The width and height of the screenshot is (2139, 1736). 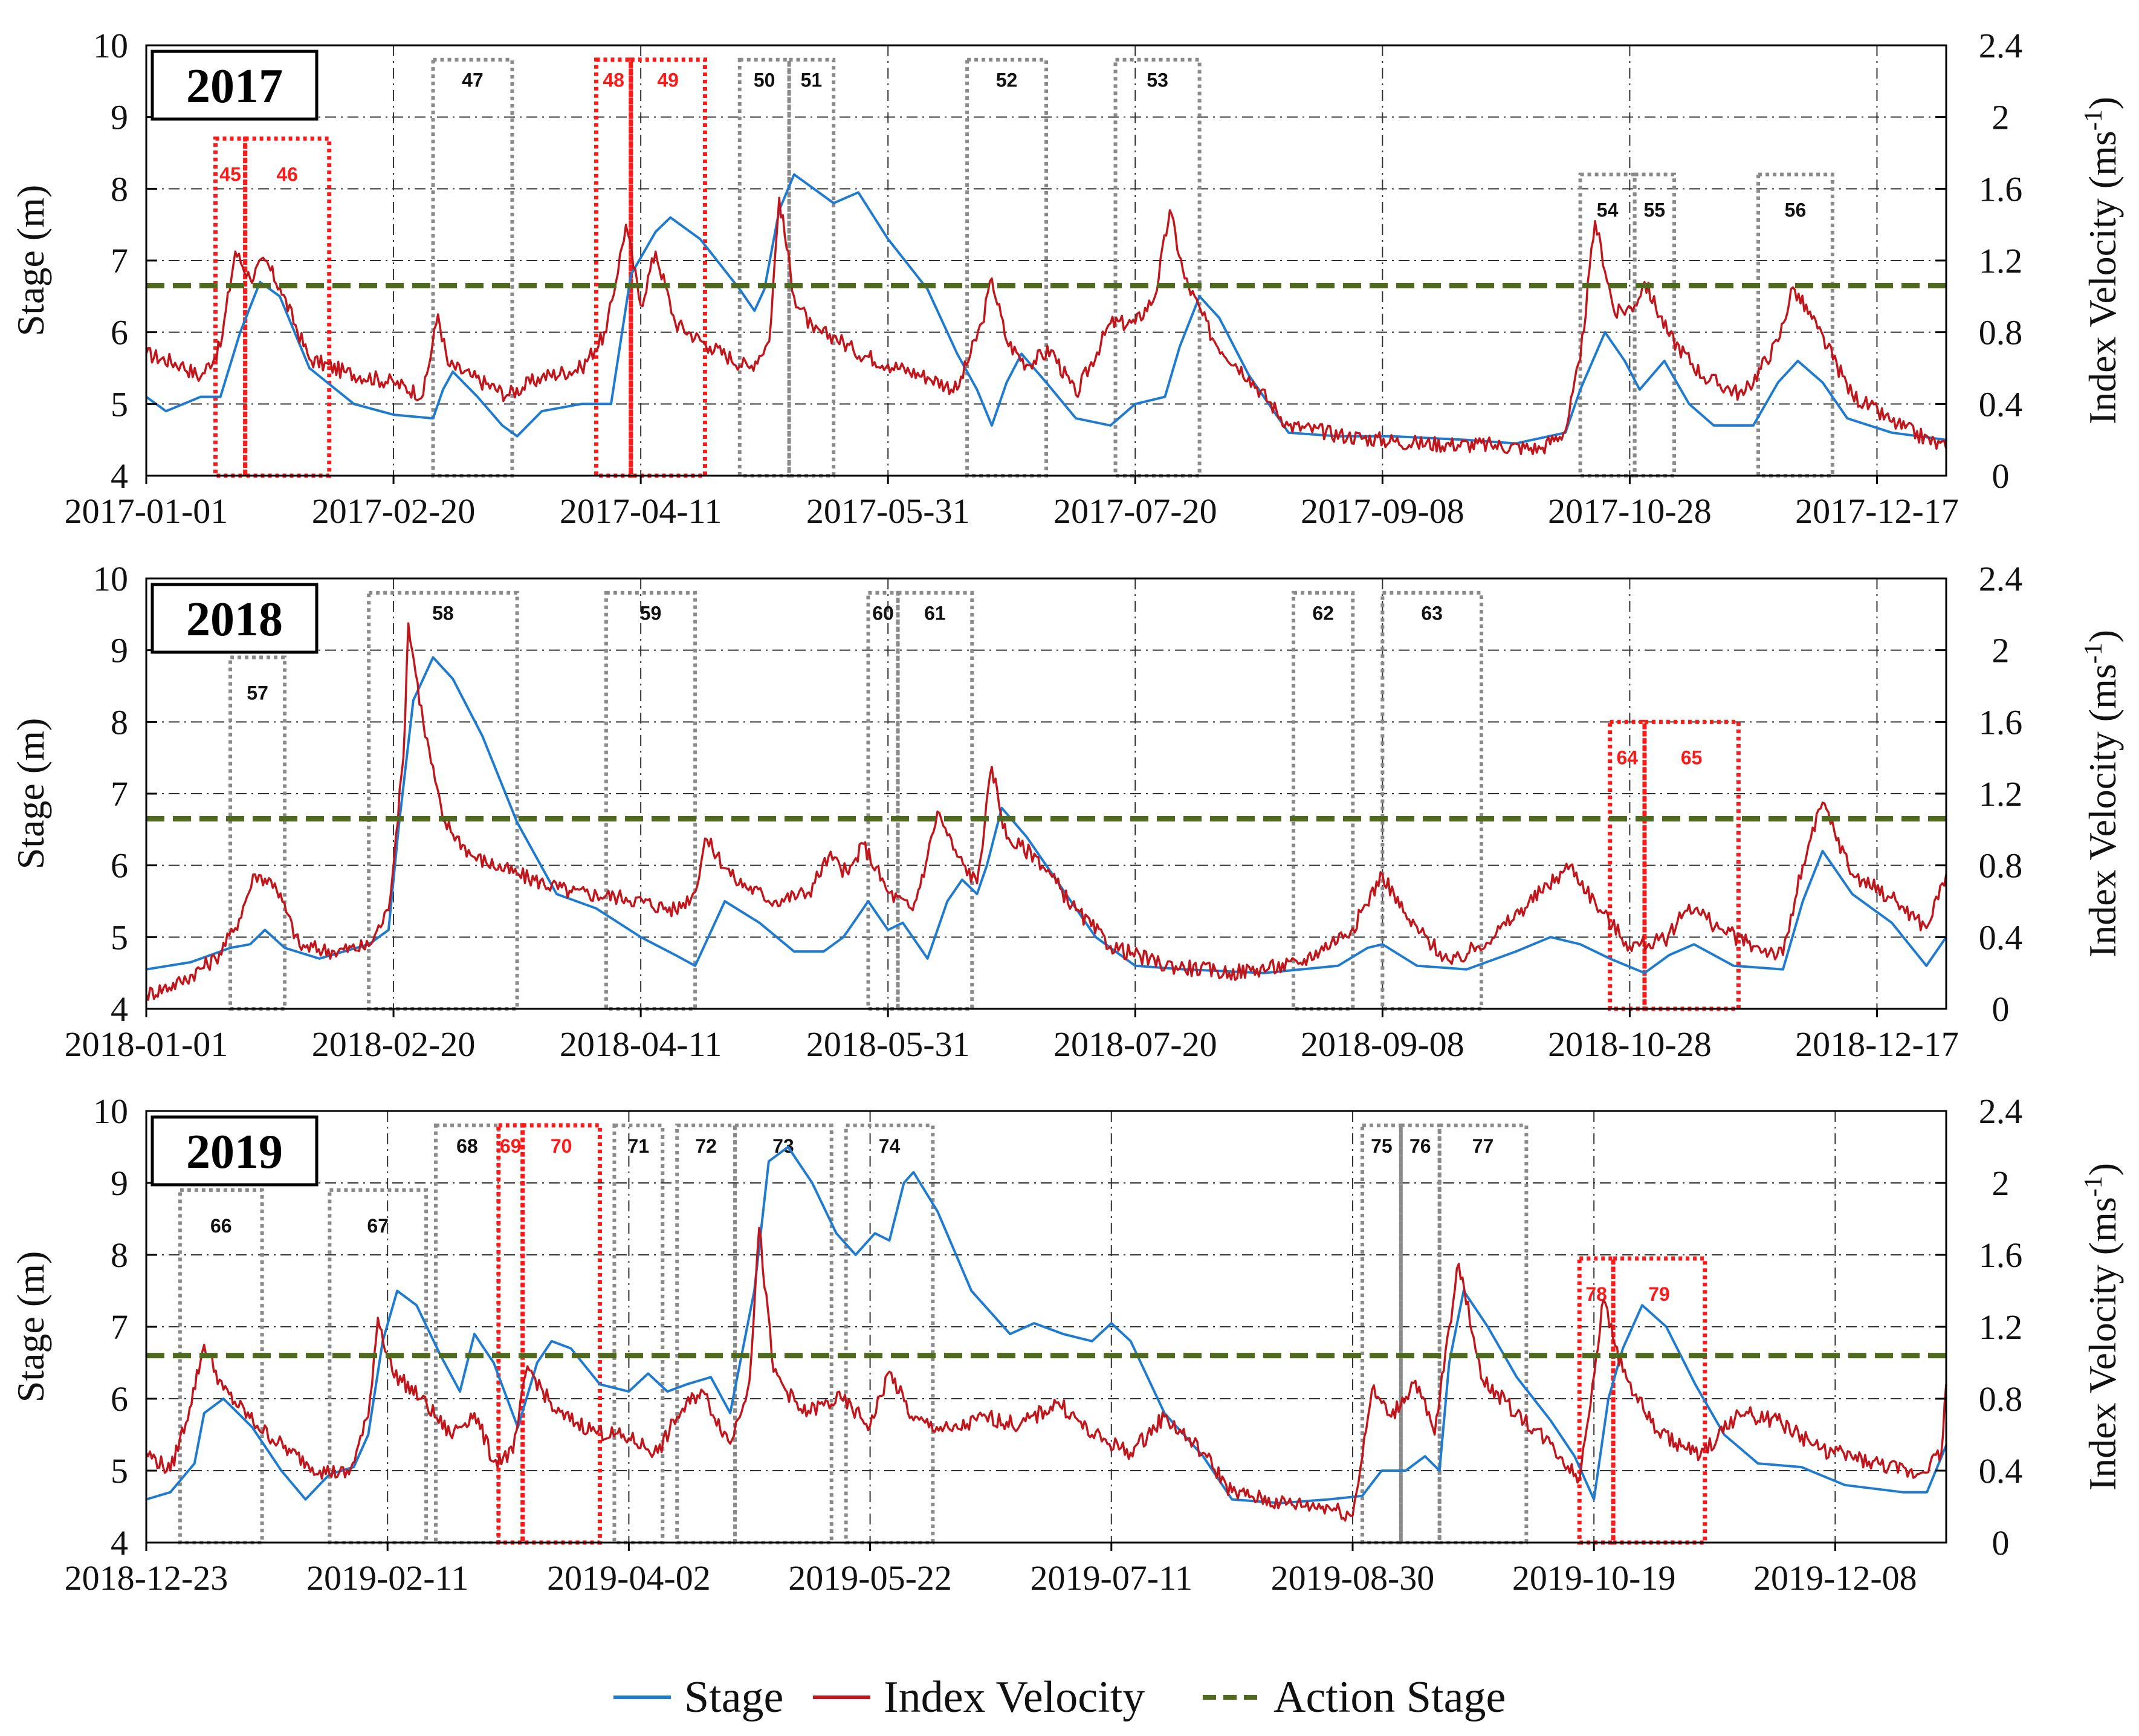 I want to click on xtick-label: 2017-01-01, so click(x=146, y=511).